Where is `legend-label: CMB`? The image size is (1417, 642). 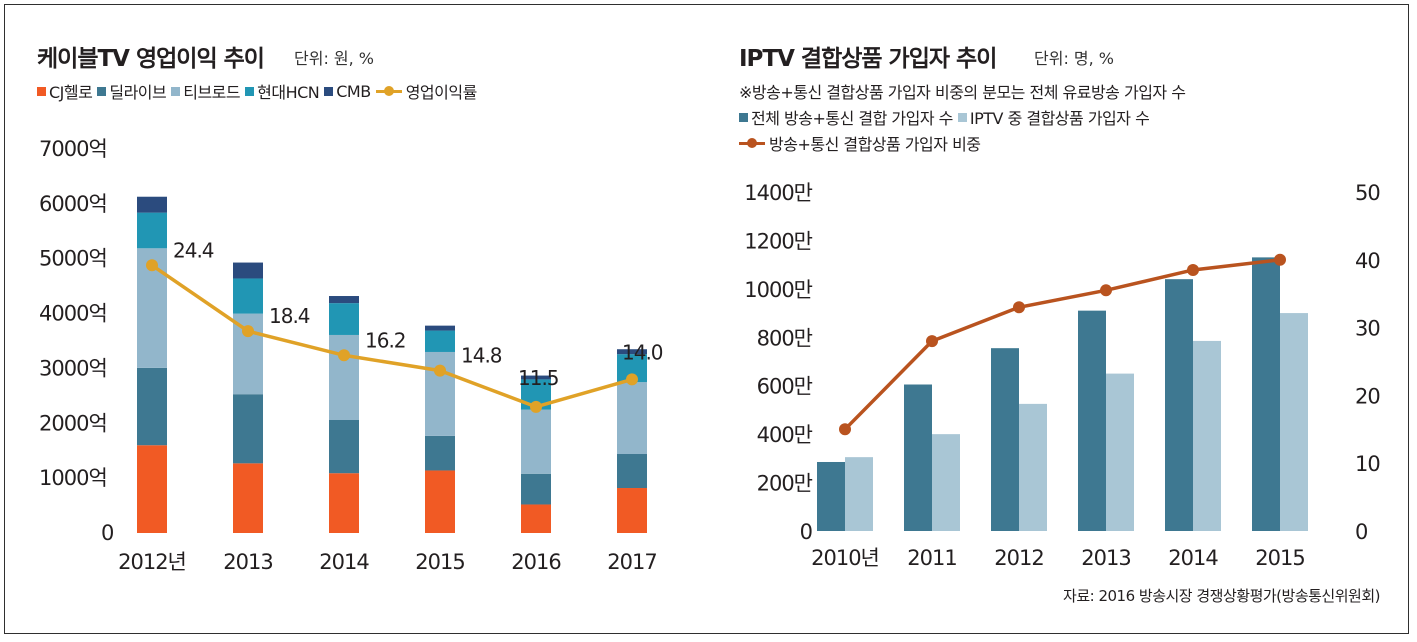 legend-label: CMB is located at coordinates (353, 91).